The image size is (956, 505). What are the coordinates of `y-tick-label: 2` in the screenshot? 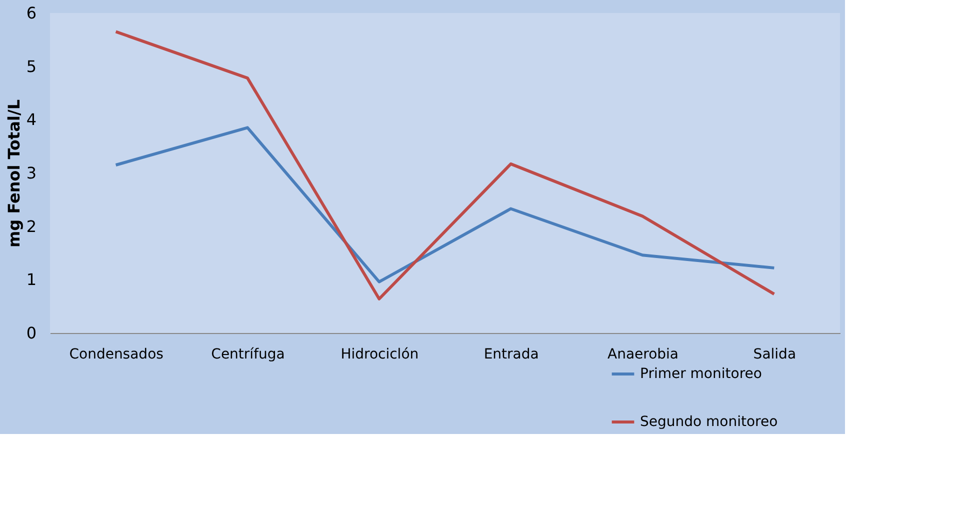 It's located at (31, 226).